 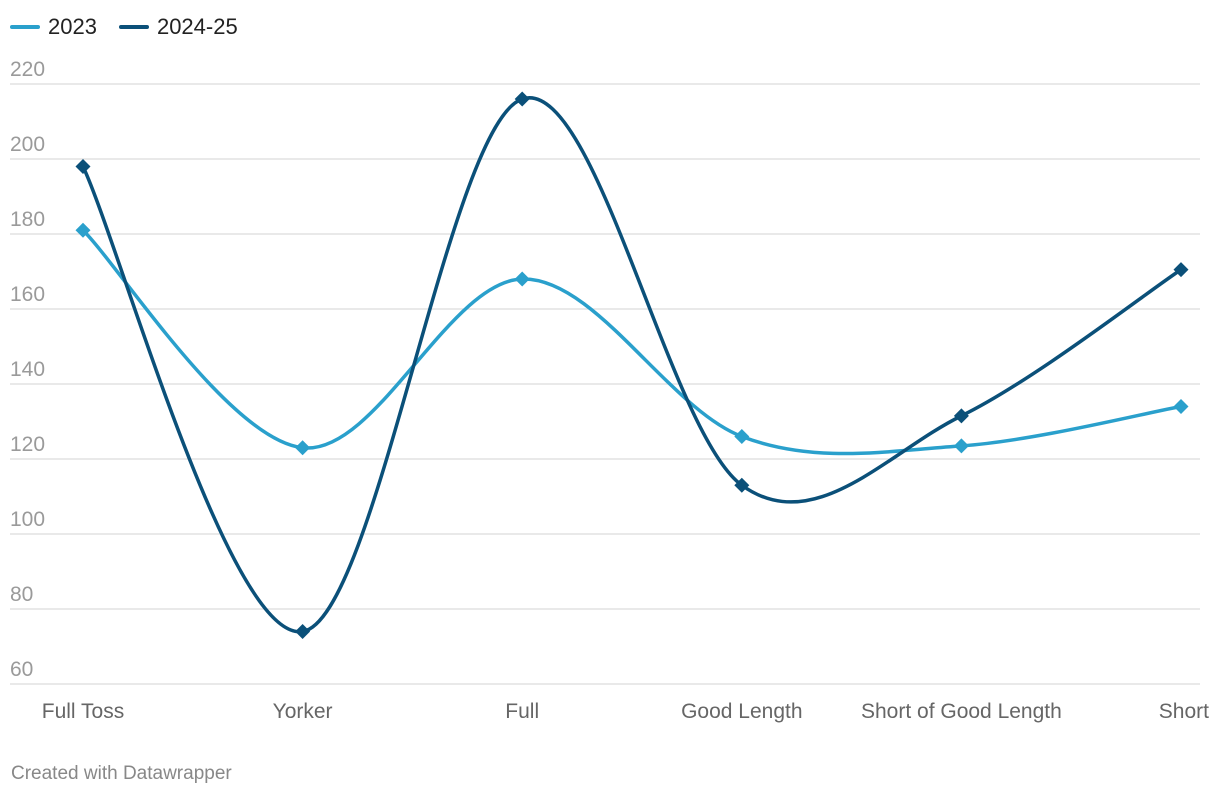 I want to click on y-tick-label-160: 160, so click(x=27, y=294).